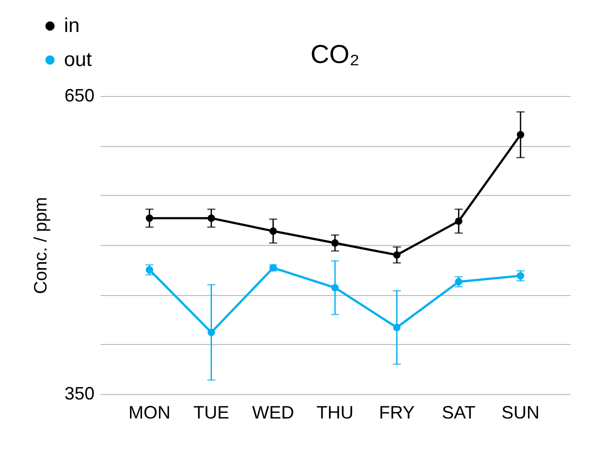 The image size is (600, 454). Describe the element at coordinates (397, 412) in the screenshot. I see `x-tick-label: FRY` at that location.